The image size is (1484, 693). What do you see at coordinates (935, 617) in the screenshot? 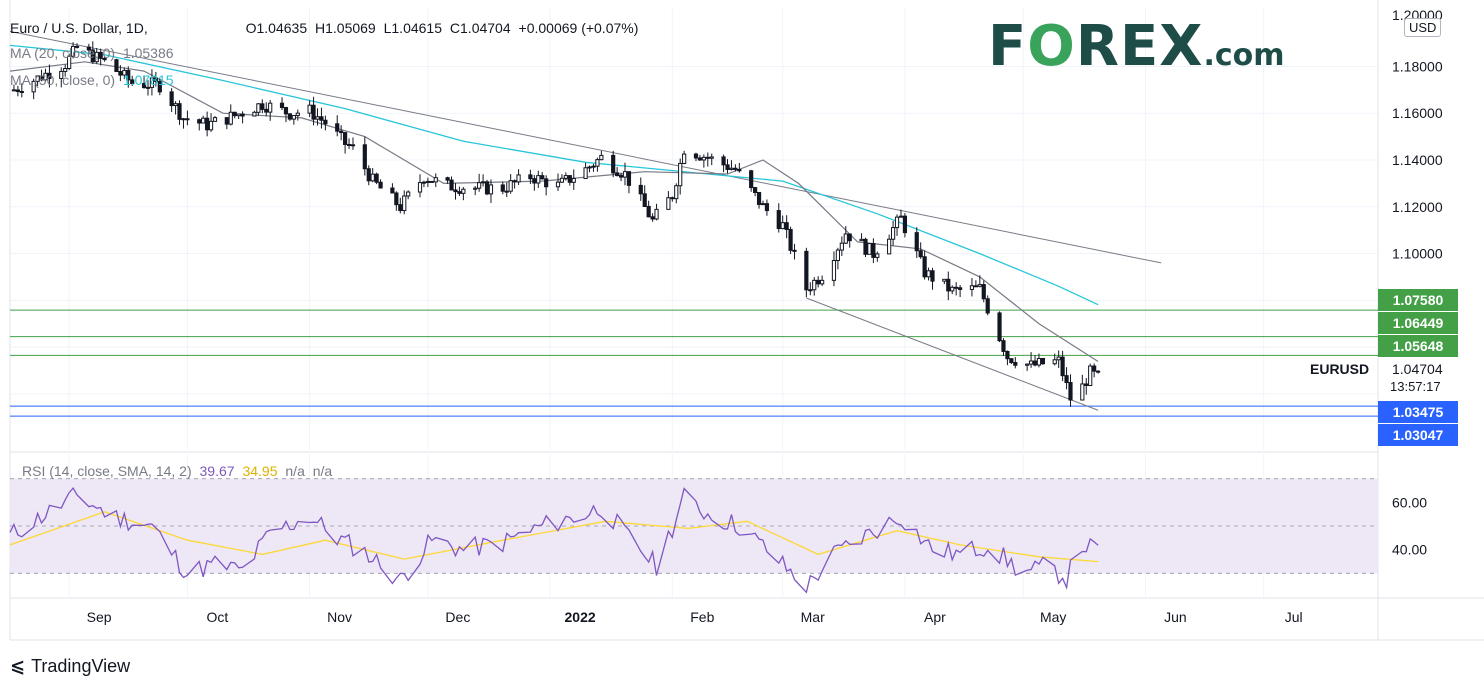
I see `time-tick-label: Apr` at bounding box center [935, 617].